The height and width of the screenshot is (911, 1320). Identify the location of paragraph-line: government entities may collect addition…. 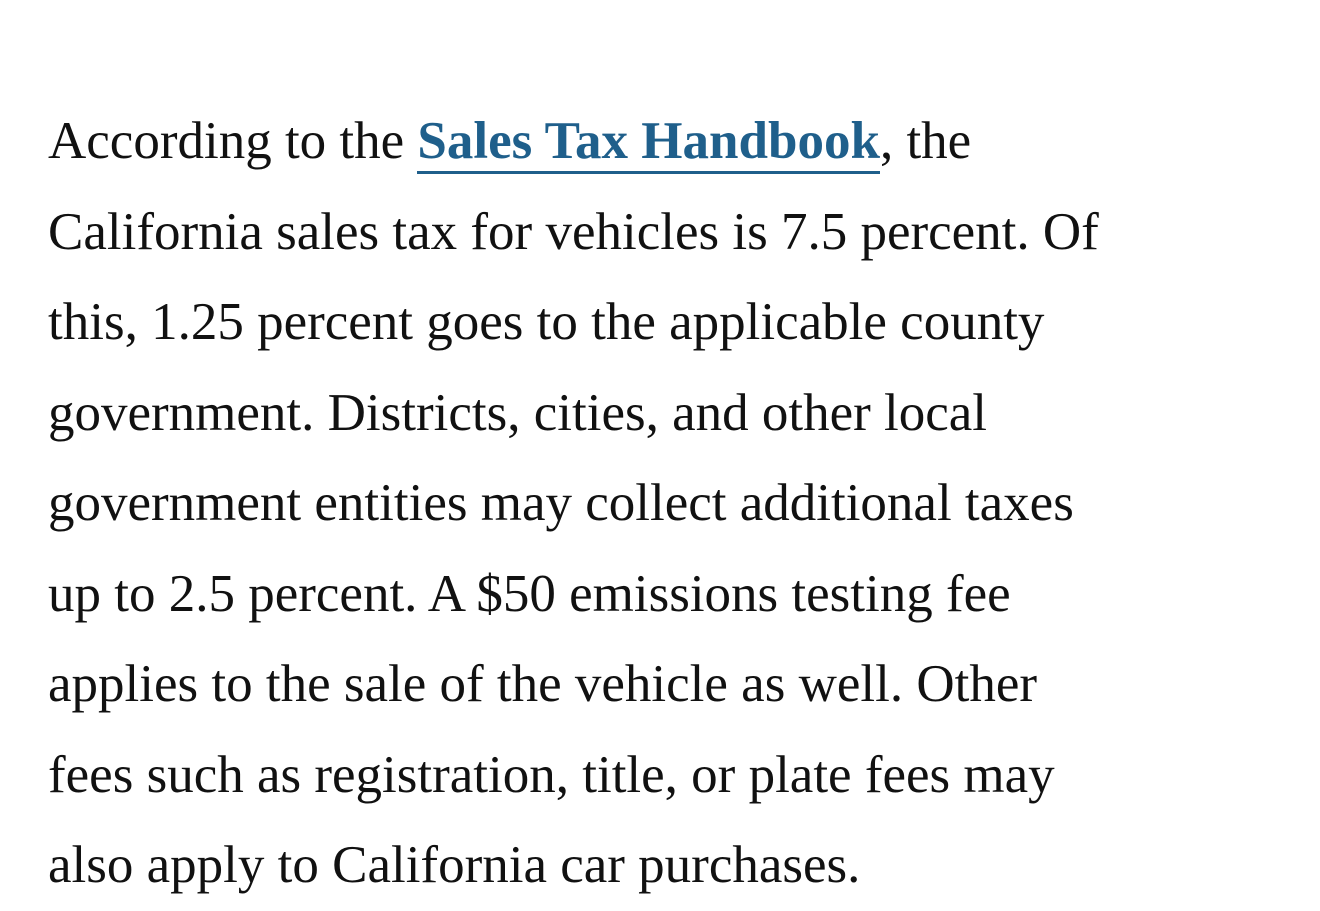
(561, 503).